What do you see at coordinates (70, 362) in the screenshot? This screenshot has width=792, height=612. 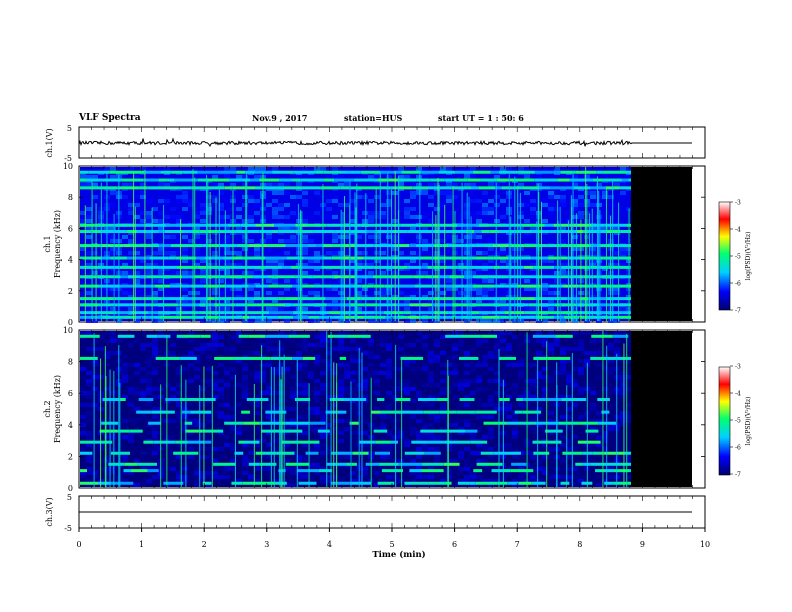 I see `y-tick-label: 8` at bounding box center [70, 362].